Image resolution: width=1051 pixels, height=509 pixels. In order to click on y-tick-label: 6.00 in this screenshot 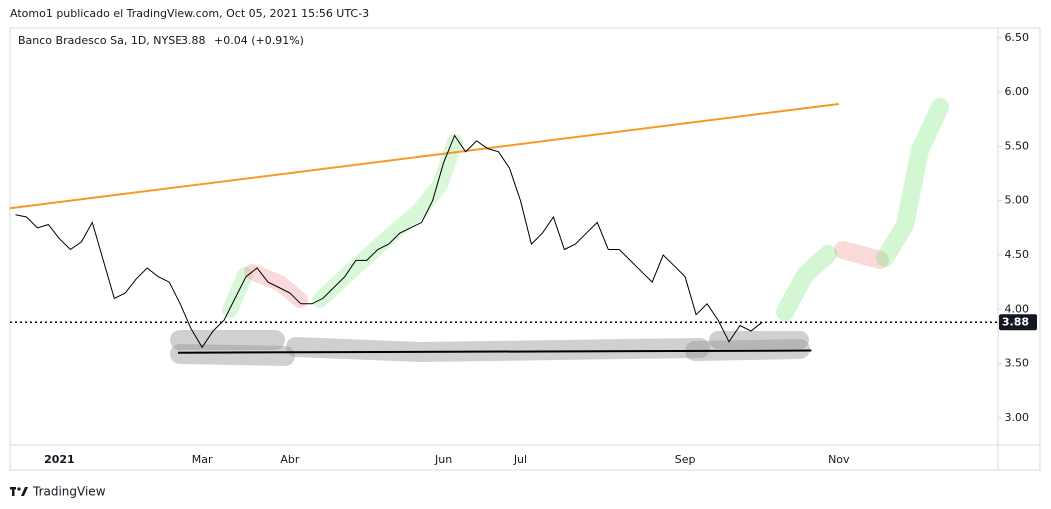, I will do `click(1017, 91)`.